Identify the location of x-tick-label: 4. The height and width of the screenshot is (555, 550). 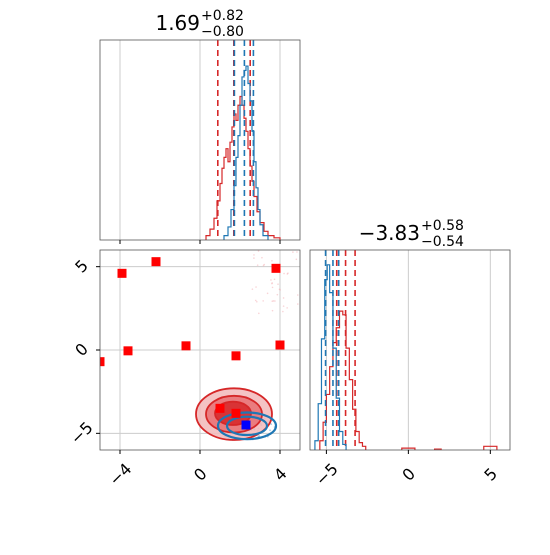
(280, 474).